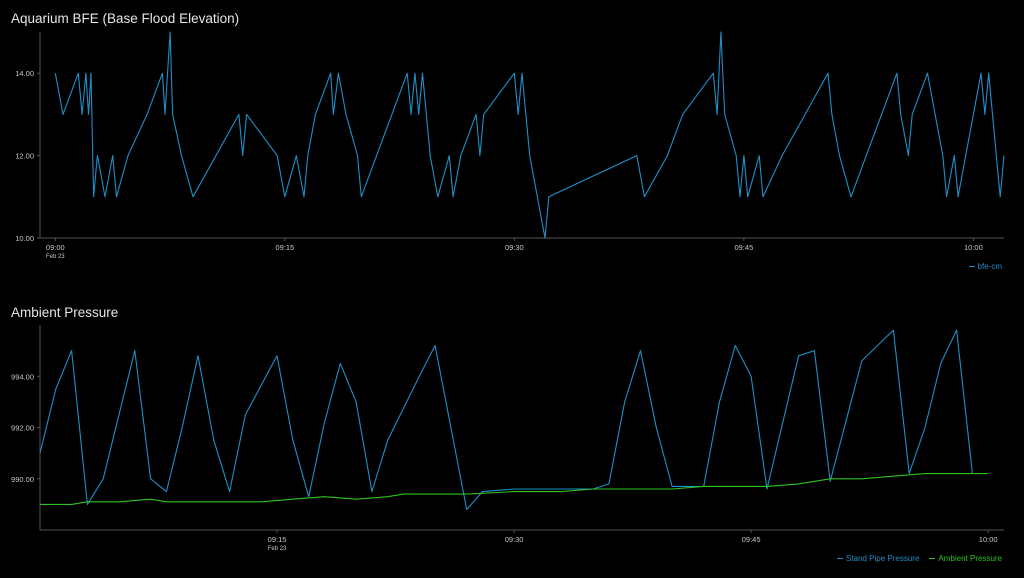 The height and width of the screenshot is (578, 1024). What do you see at coordinates (24, 73) in the screenshot?
I see `y-tick-label: 14.00` at bounding box center [24, 73].